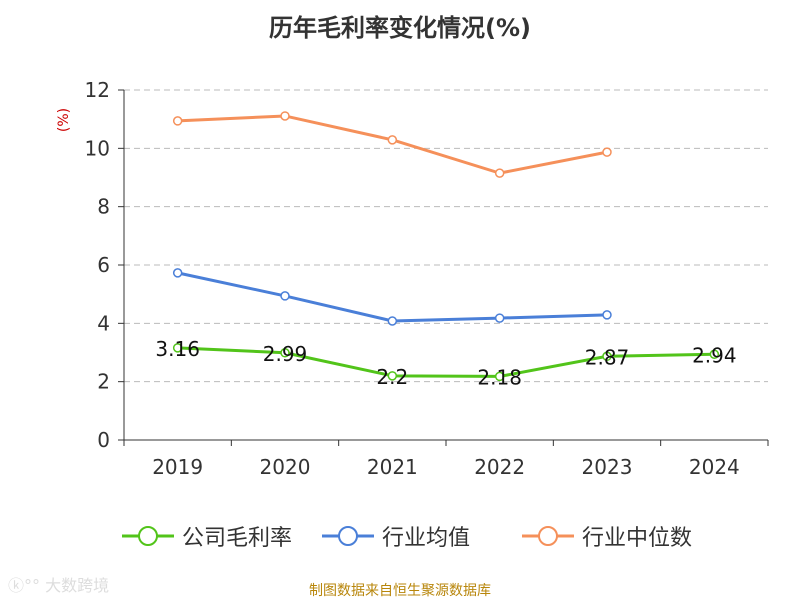  I want to click on x-tick-label: 2019, so click(177, 467).